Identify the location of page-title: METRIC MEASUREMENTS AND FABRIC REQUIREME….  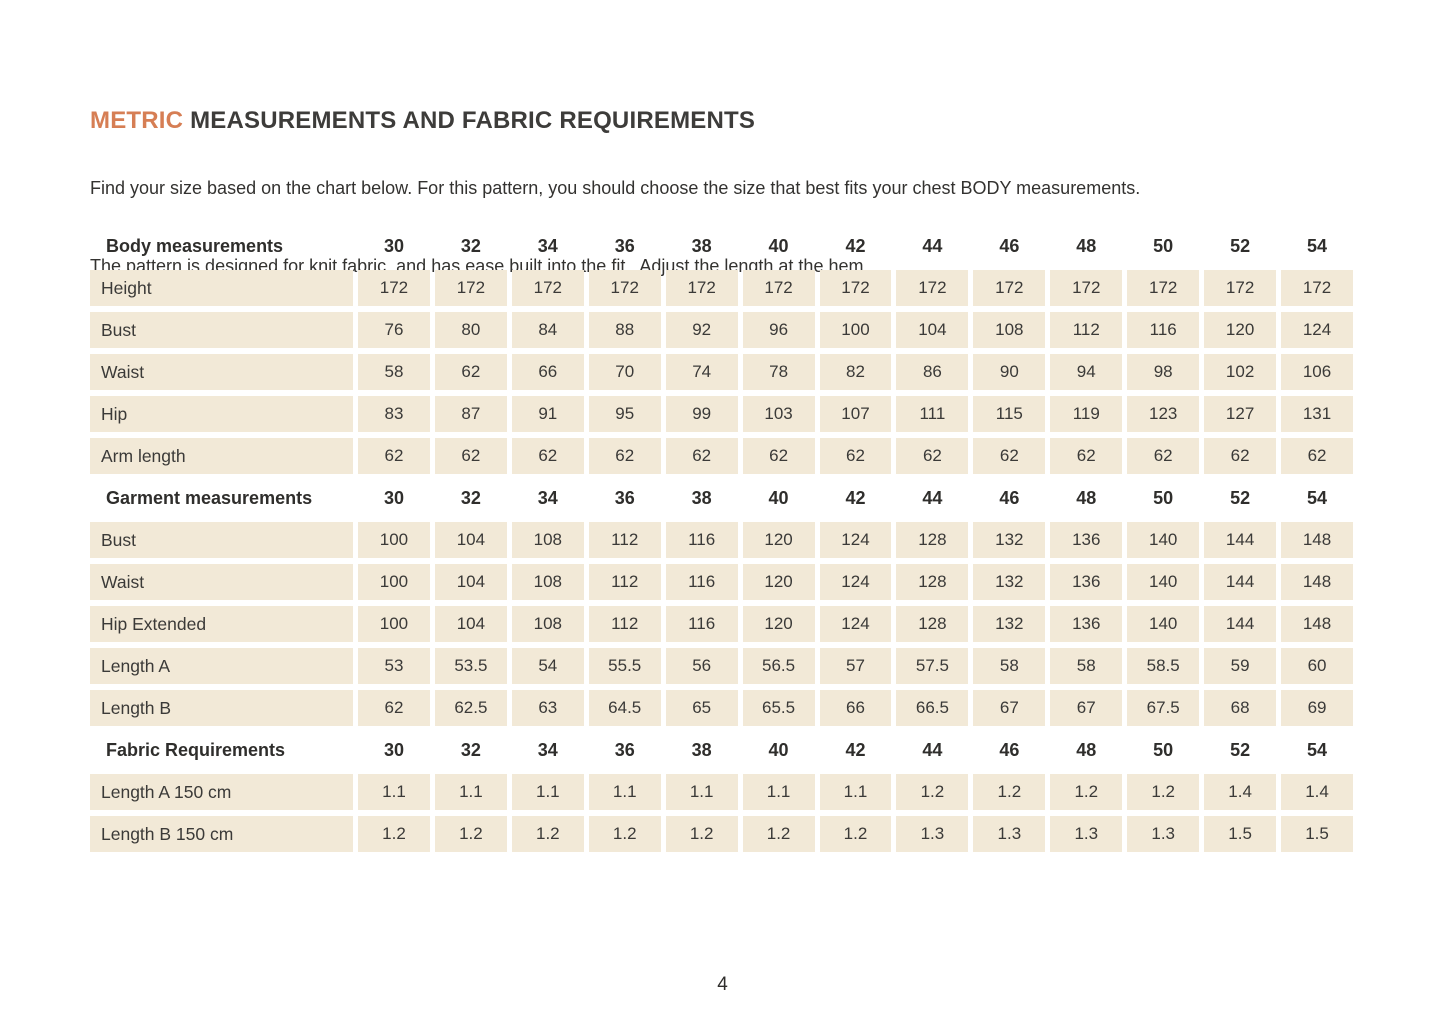
(422, 121).